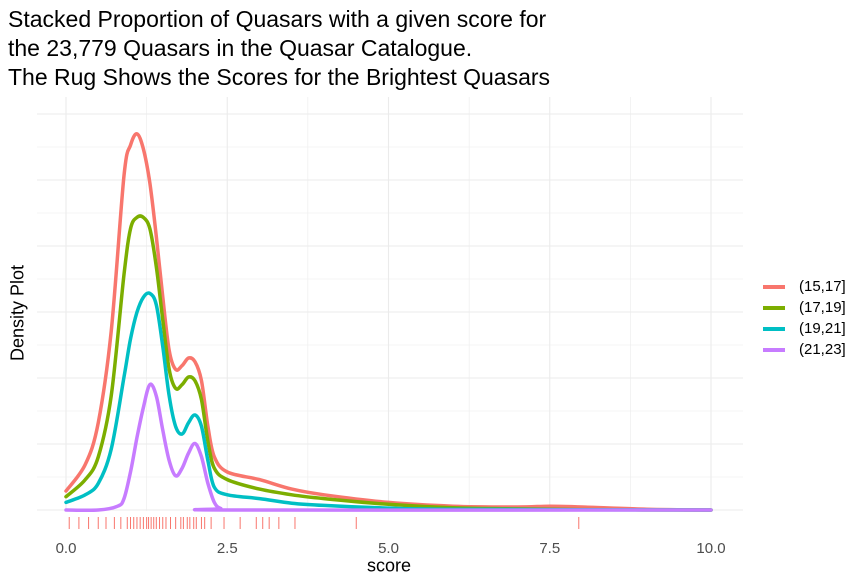  I want to click on x-tick-label: 0.0, so click(66, 548).